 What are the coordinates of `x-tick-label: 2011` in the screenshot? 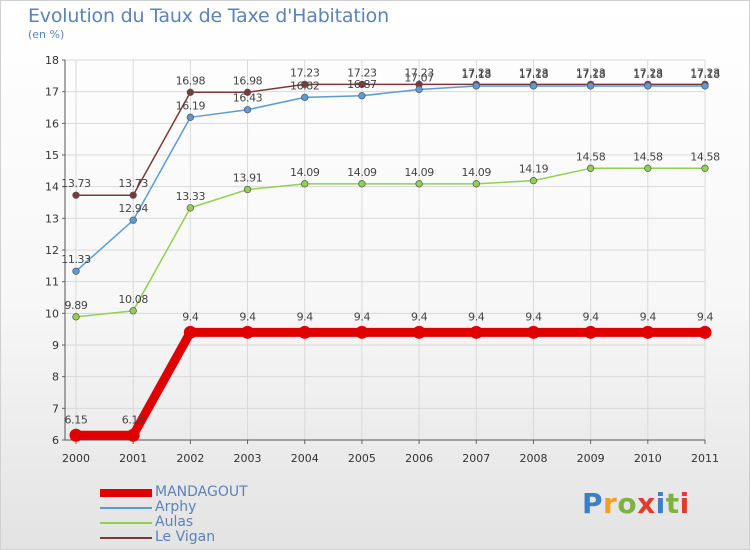 It's located at (705, 458).